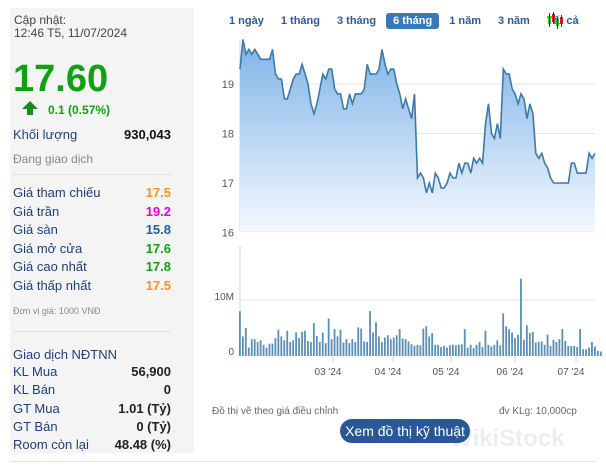 The image size is (606, 474). I want to click on trading-status: Đang giao dịch, so click(92, 159).